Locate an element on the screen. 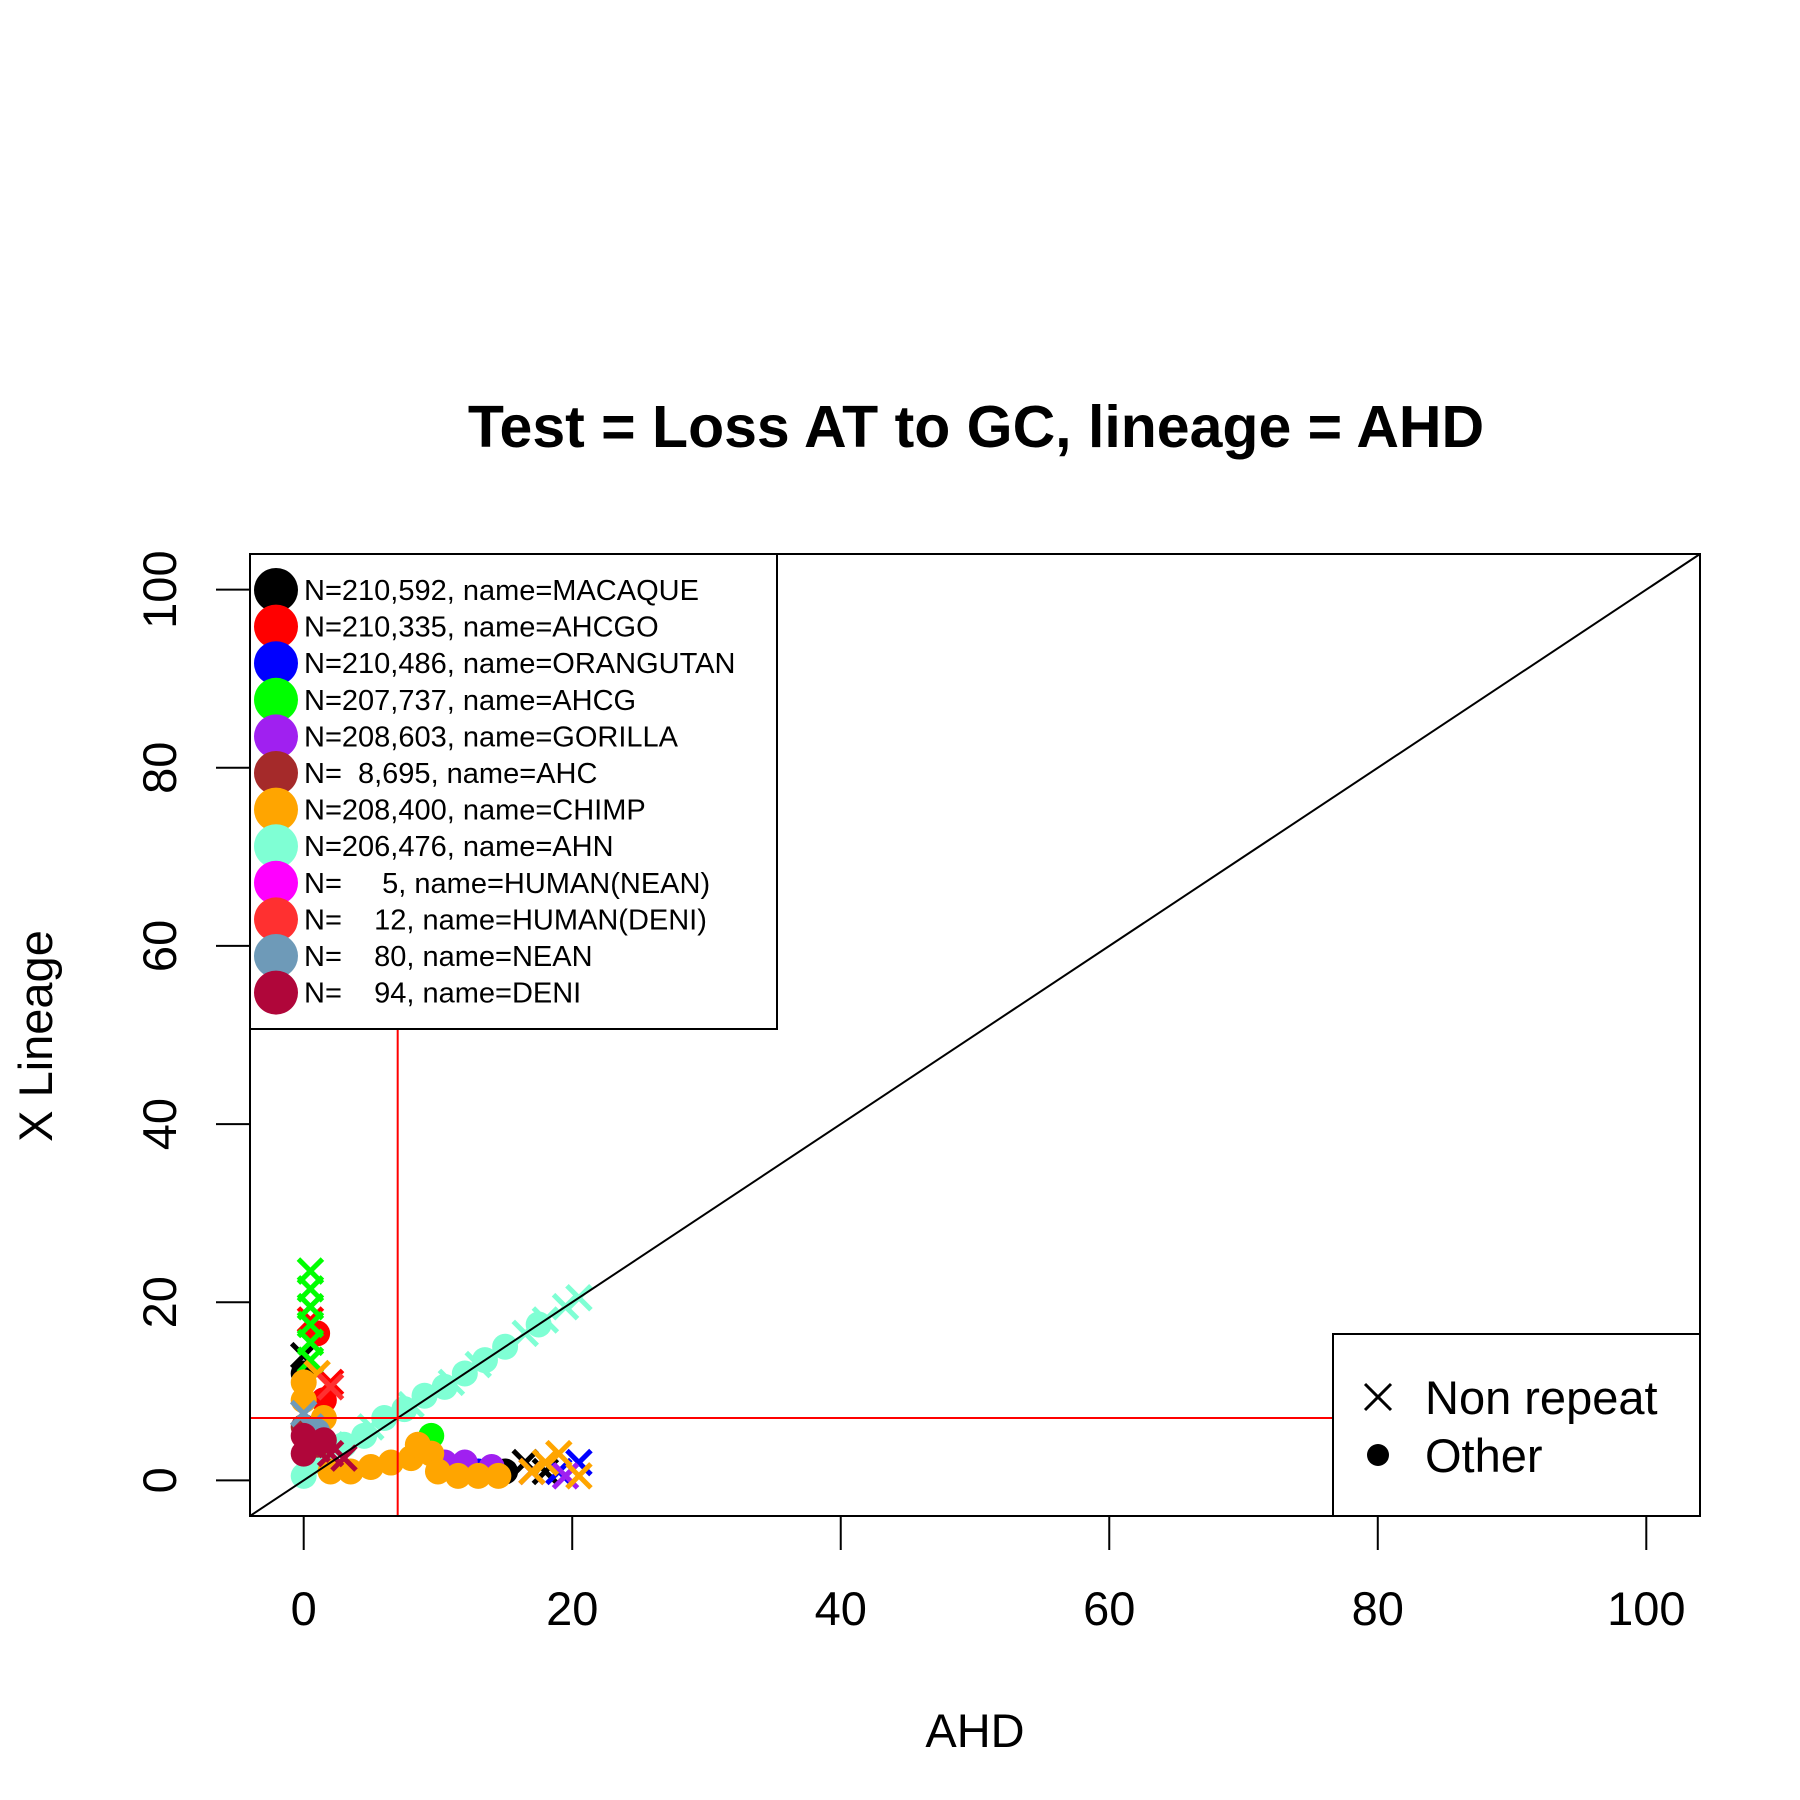 This screenshot has height=1800, width=1800. legend-label: N= 80, name=NEAN is located at coordinates (448, 957).